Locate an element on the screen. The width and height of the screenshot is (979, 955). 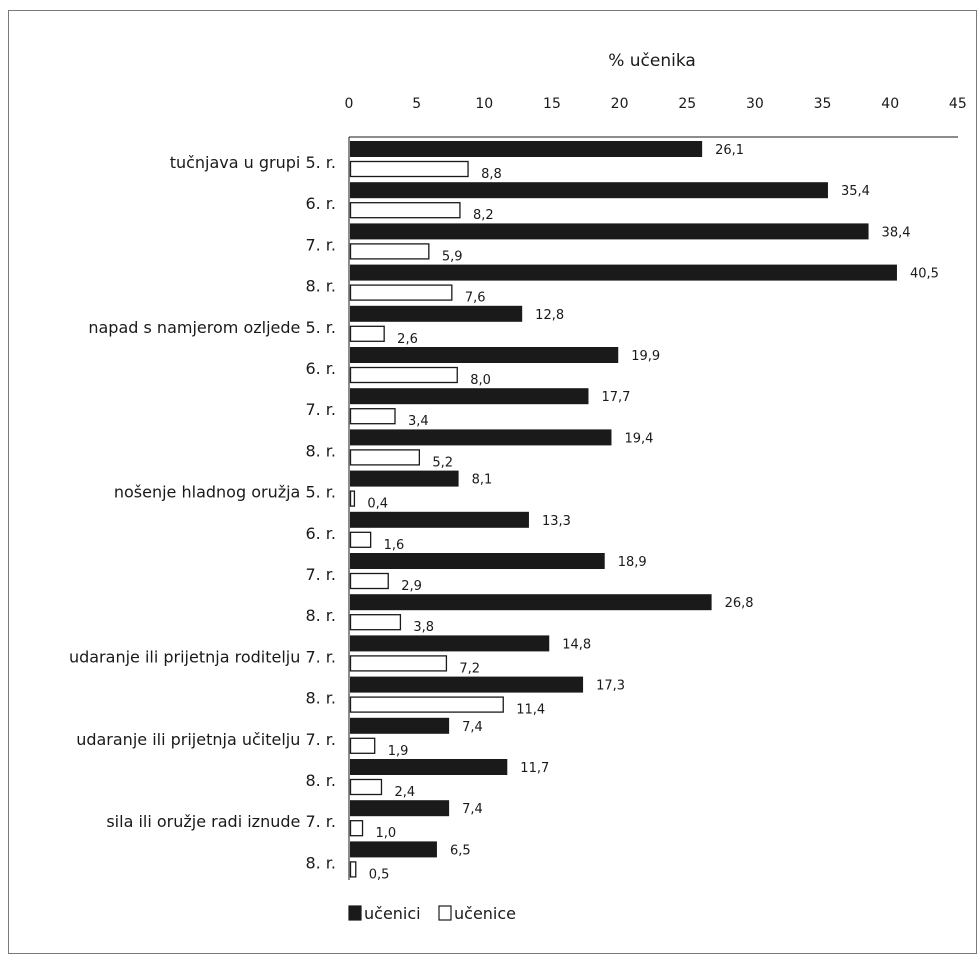
legend: učenici učenice is located at coordinates (432, 913).